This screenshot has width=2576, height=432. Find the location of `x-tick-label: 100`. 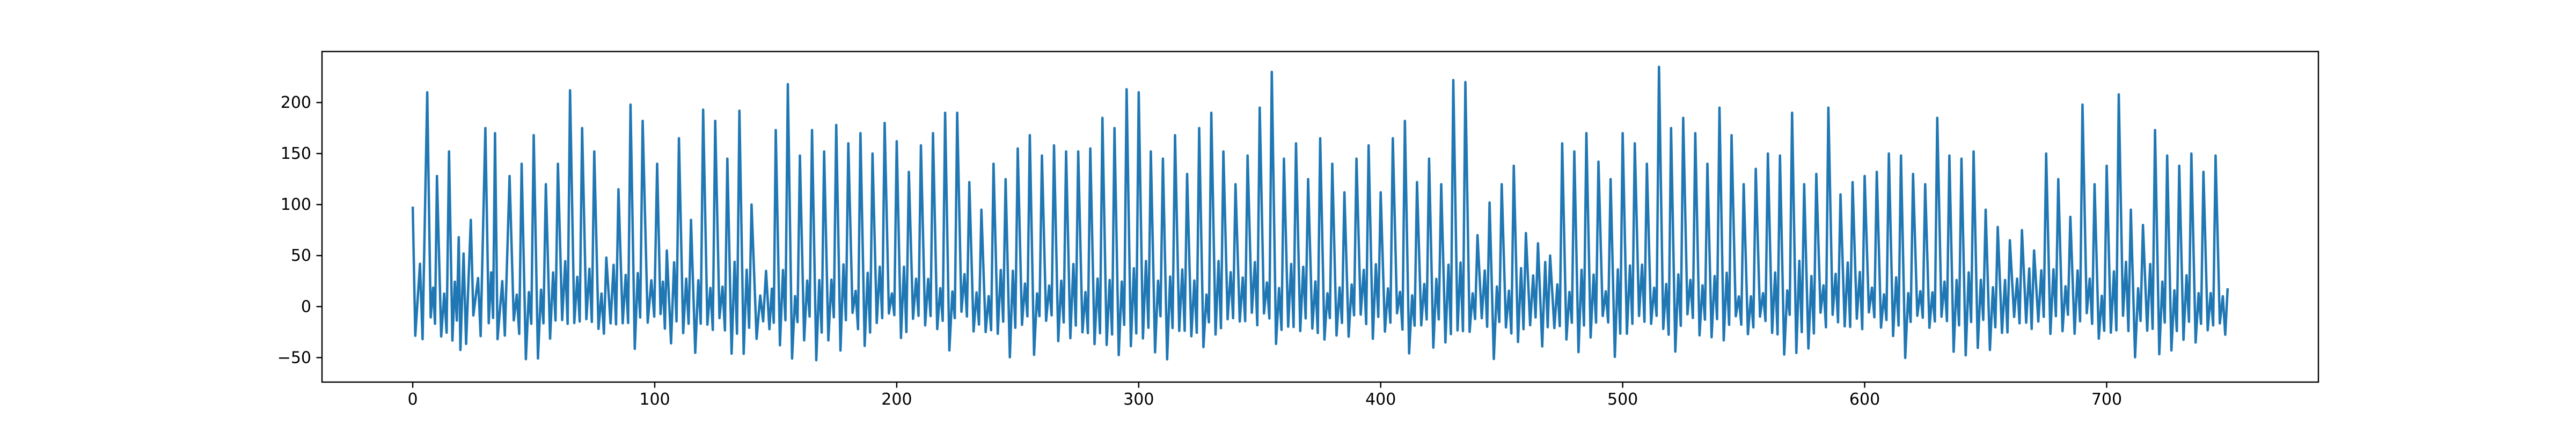

x-tick-label: 100 is located at coordinates (654, 399).